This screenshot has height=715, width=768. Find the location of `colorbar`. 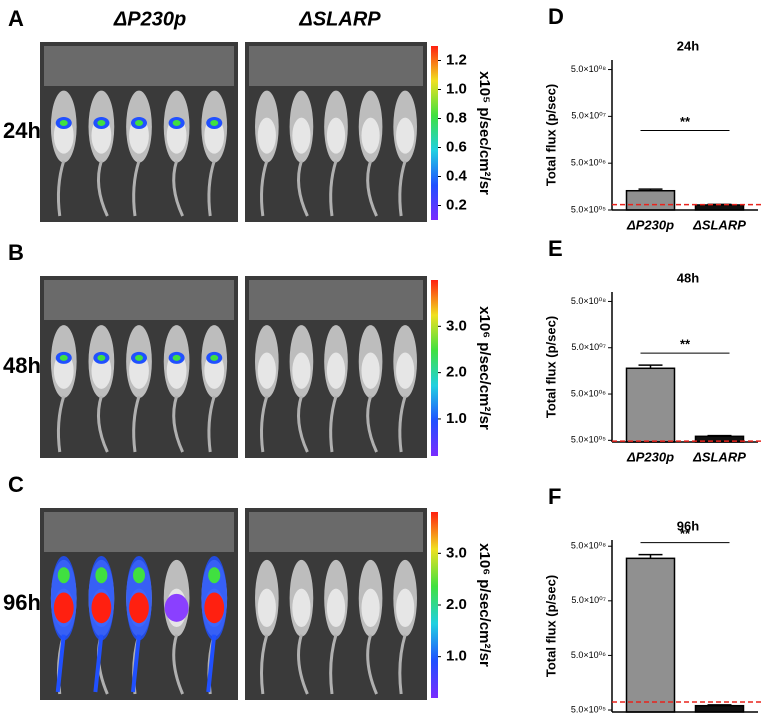

colorbar is located at coordinates (434, 605).